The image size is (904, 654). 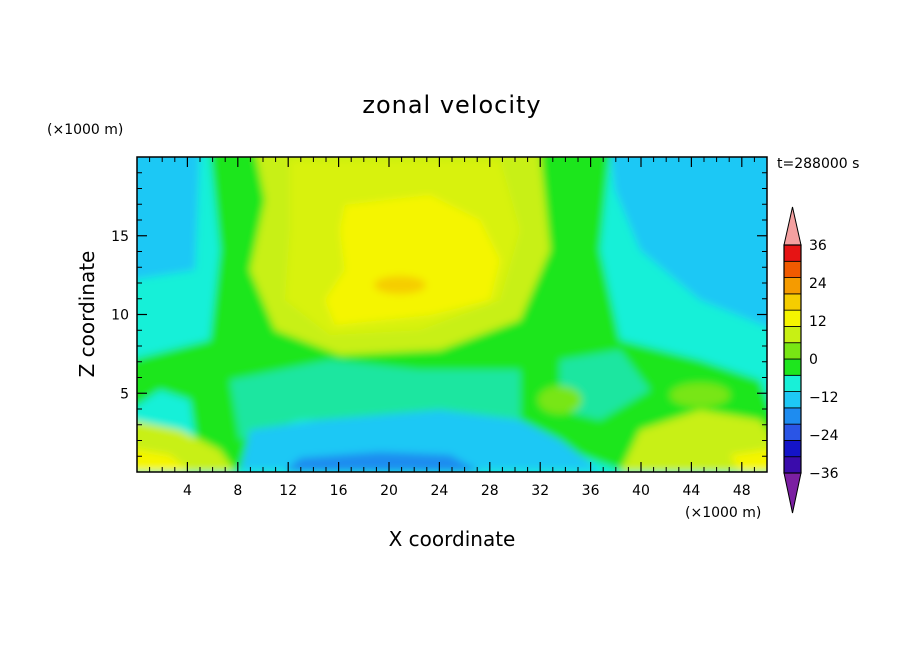 I want to click on x-tick-label: 32, so click(x=540, y=491).